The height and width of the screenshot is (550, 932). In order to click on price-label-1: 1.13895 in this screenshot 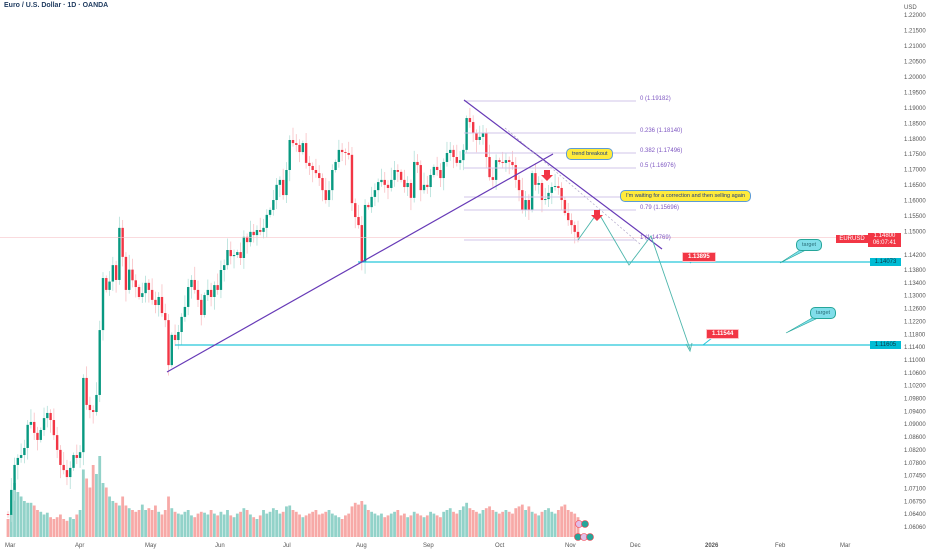, I will do `click(699, 257)`.